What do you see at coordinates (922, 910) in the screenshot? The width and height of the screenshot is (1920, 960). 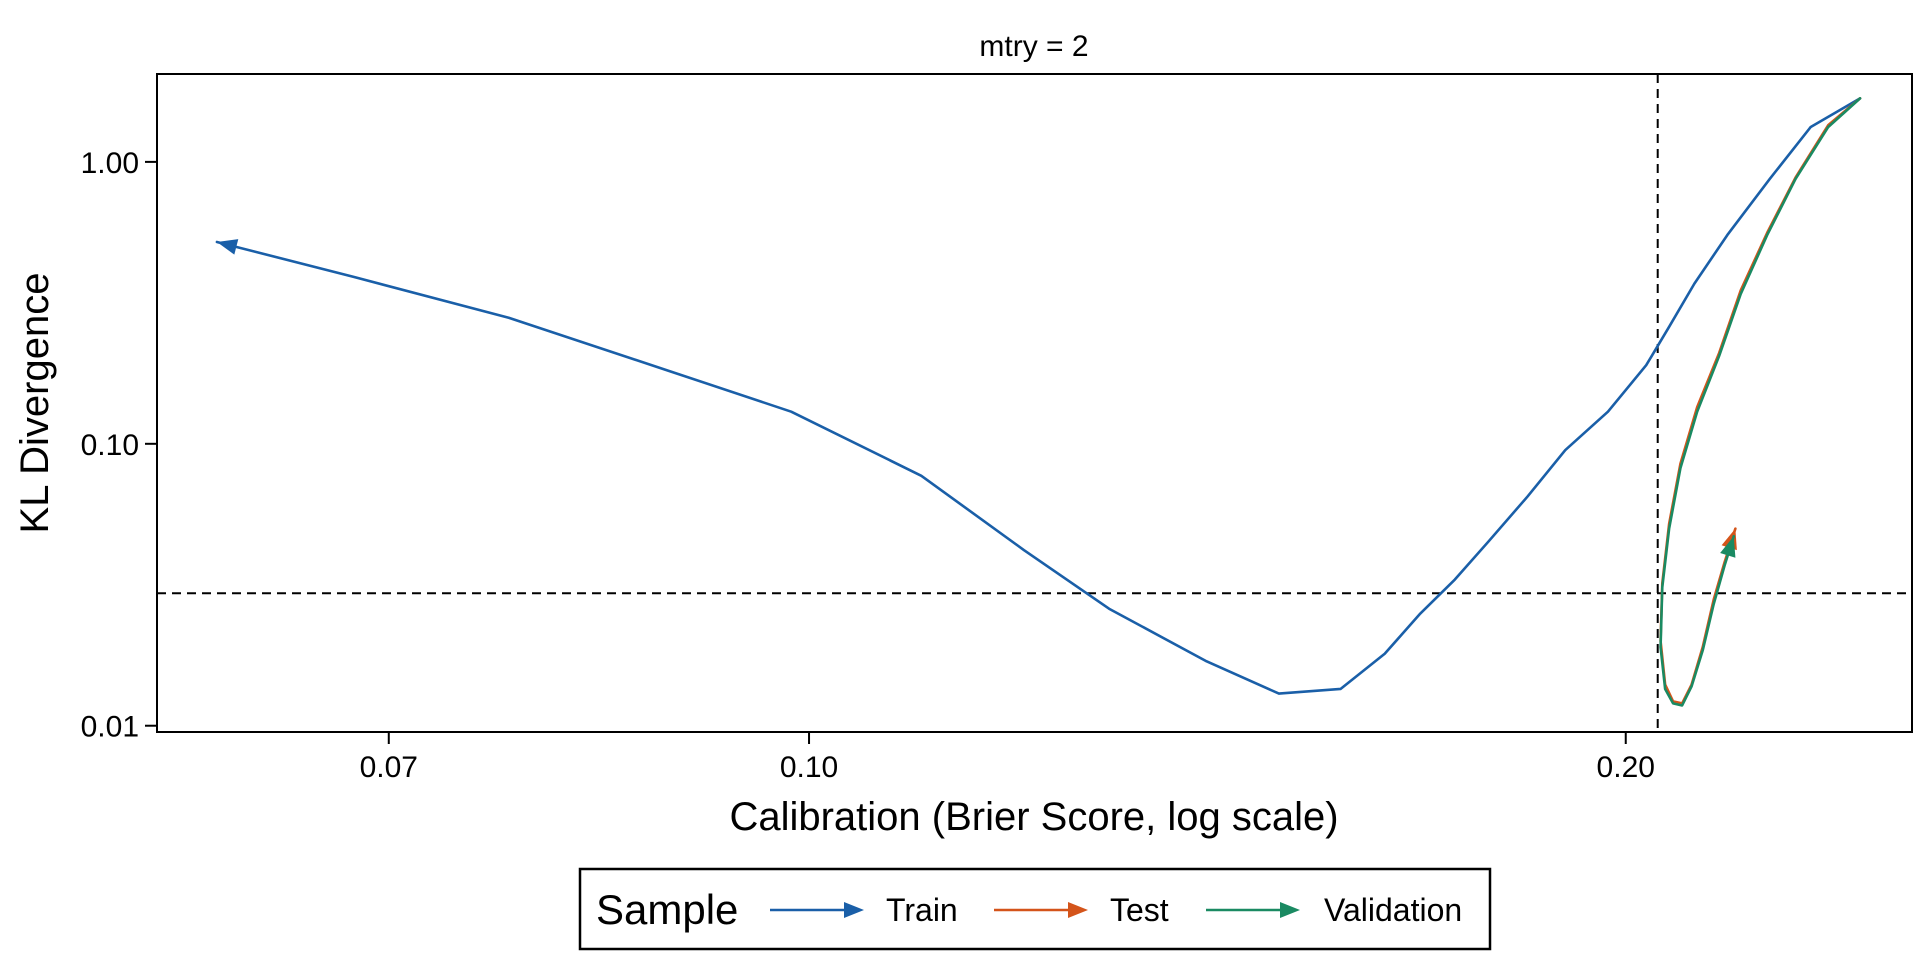 I see `legend-label-train: Train` at bounding box center [922, 910].